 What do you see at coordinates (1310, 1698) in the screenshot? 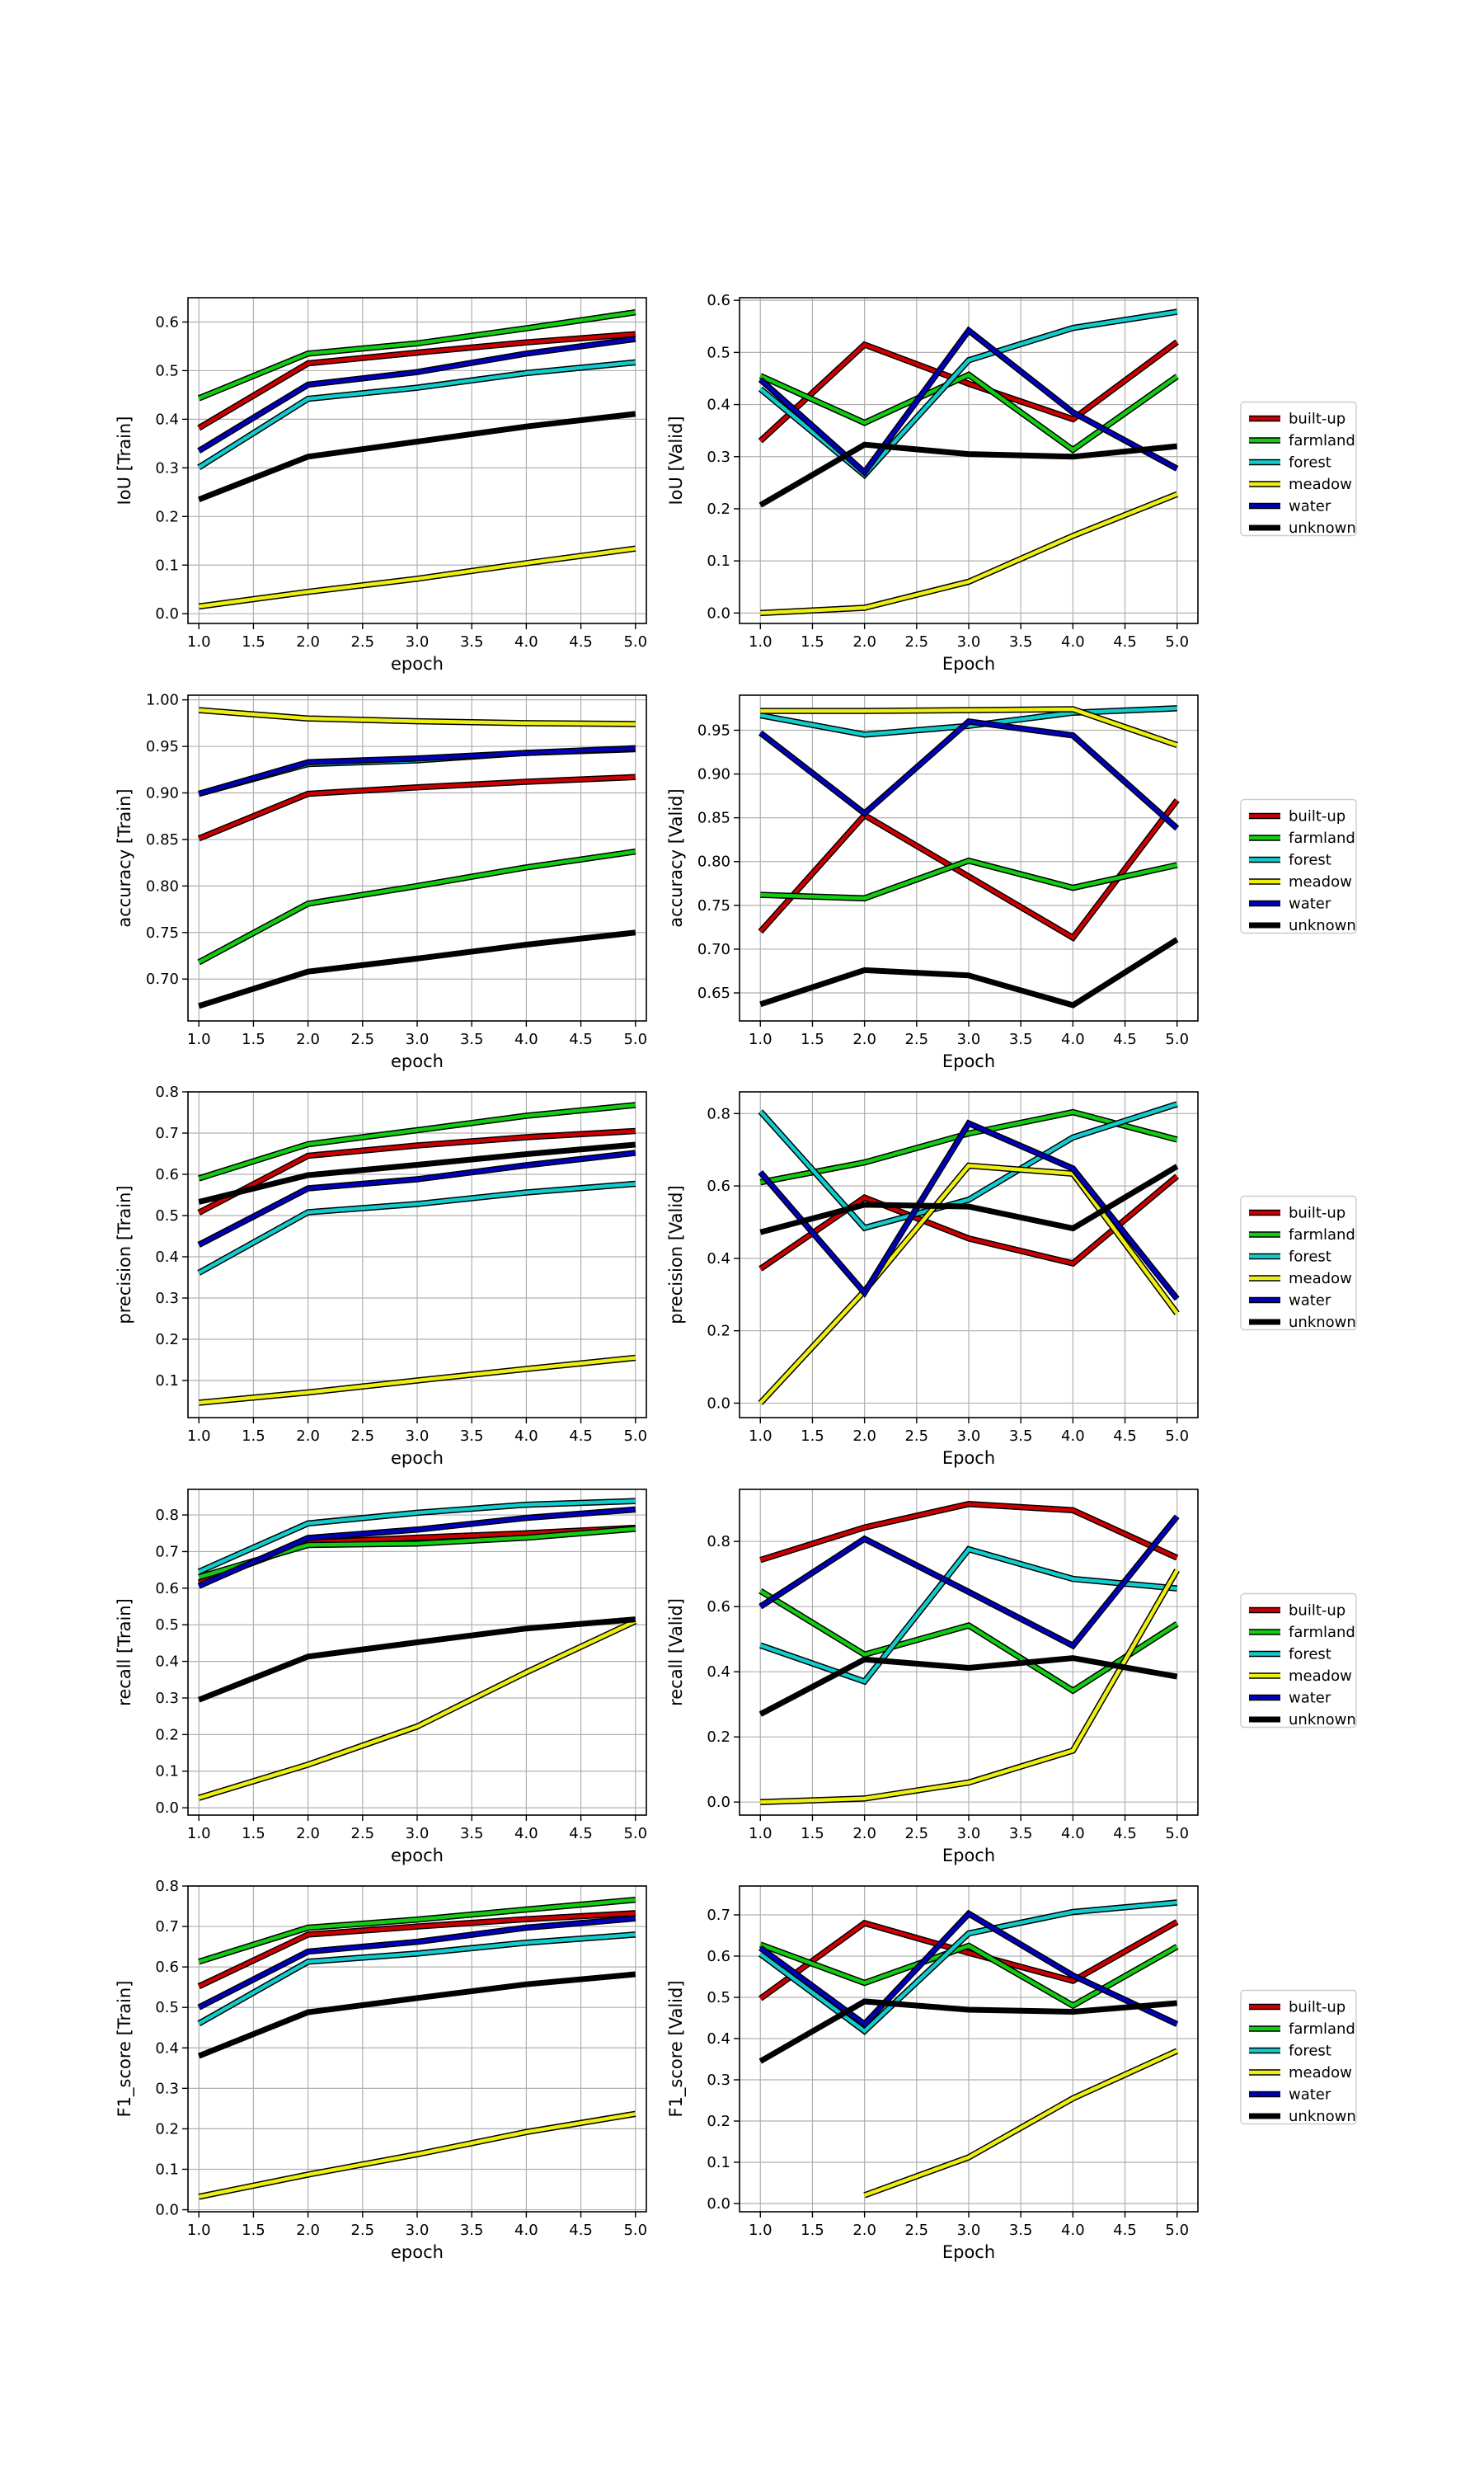
I see `legend-label: water` at bounding box center [1310, 1698].